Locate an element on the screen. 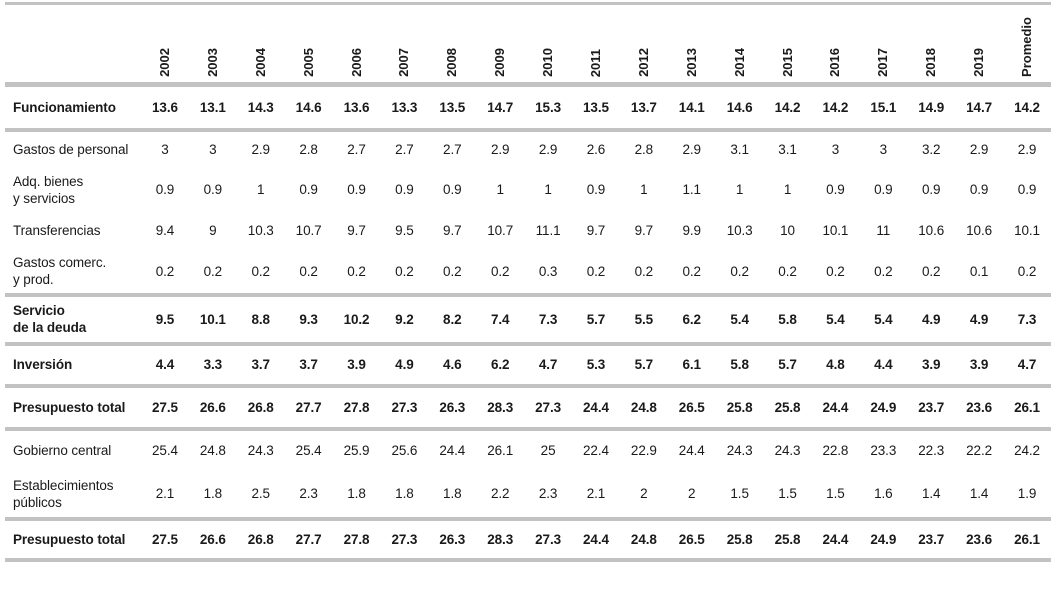 The image size is (1056, 596). data-cell: 2.7 is located at coordinates (356, 149).